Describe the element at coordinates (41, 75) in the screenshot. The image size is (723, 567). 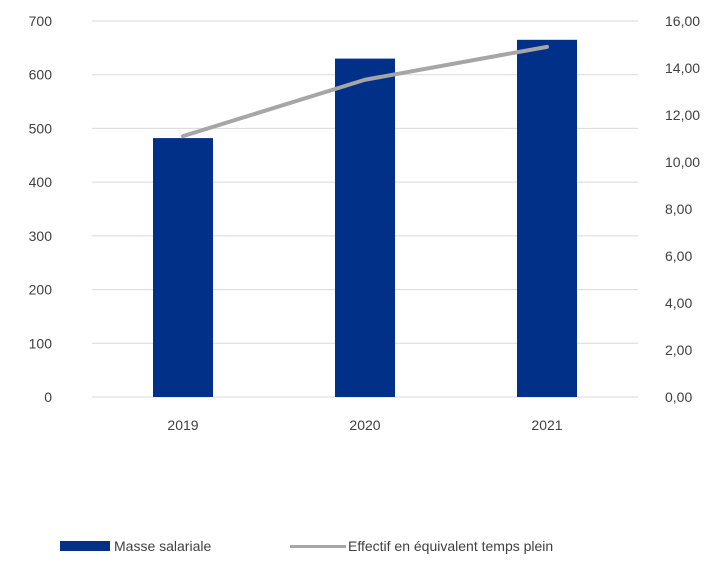
I see `left-tick-label: 600` at that location.